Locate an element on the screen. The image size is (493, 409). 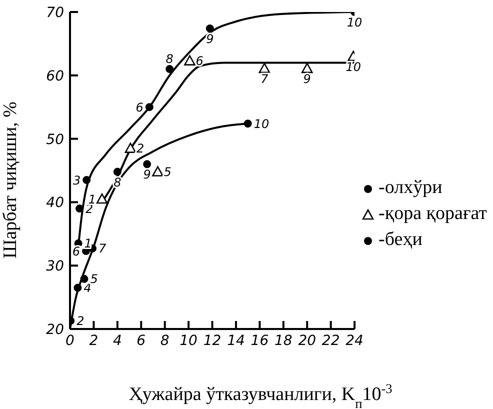
y-tick-label: 50 is located at coordinates (55, 140).